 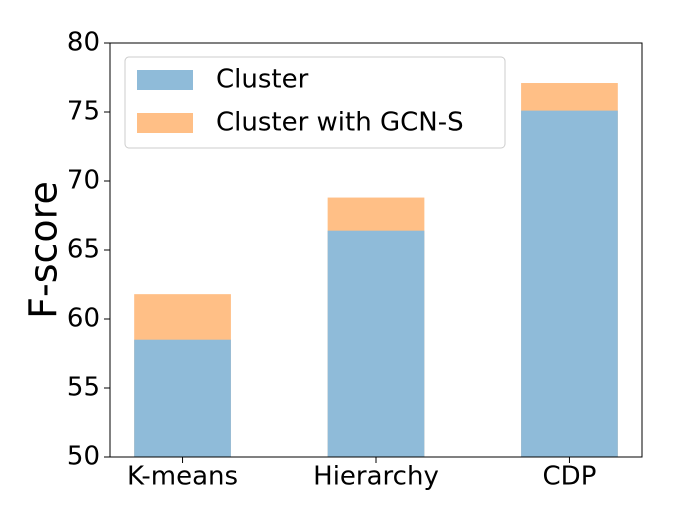 What do you see at coordinates (83, 457) in the screenshot?
I see `y-tick-label: 50` at bounding box center [83, 457].